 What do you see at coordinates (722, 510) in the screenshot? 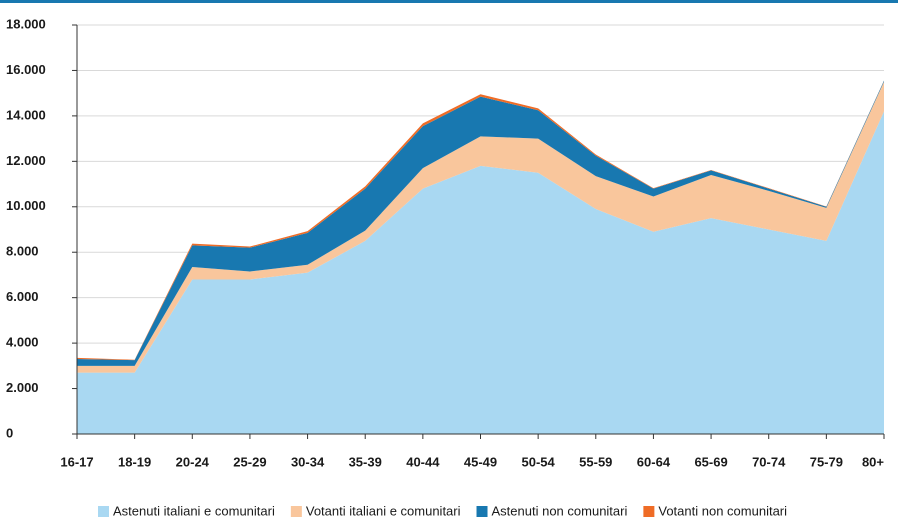
I see `legend-label: Votanti non comunitari` at bounding box center [722, 510].